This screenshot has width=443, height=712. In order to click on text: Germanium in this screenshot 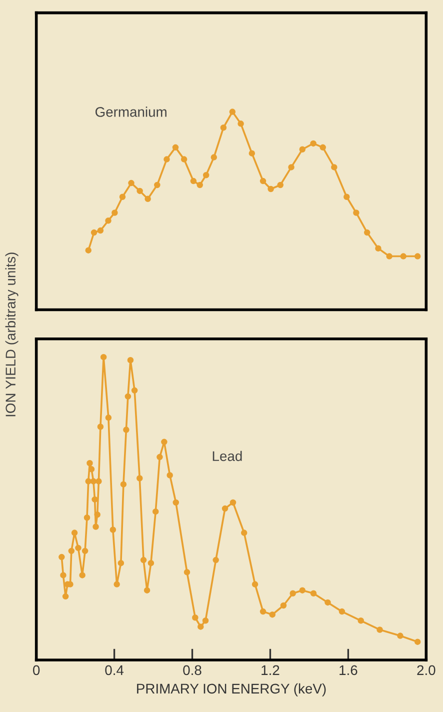, I will do `click(131, 111)`.